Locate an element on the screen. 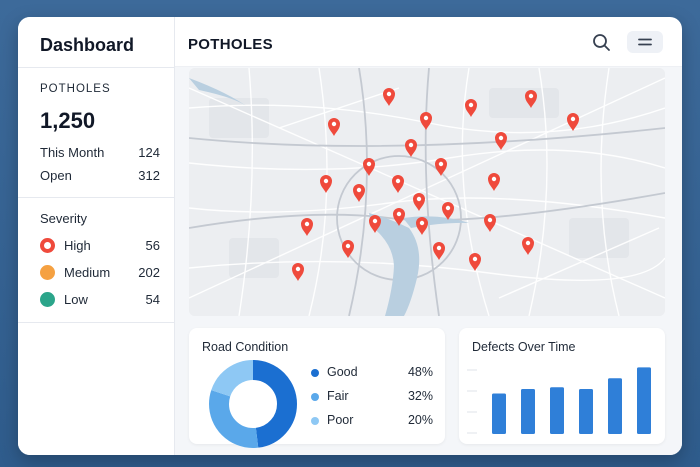  legend-fair: Fair 32% is located at coordinates (372, 397).